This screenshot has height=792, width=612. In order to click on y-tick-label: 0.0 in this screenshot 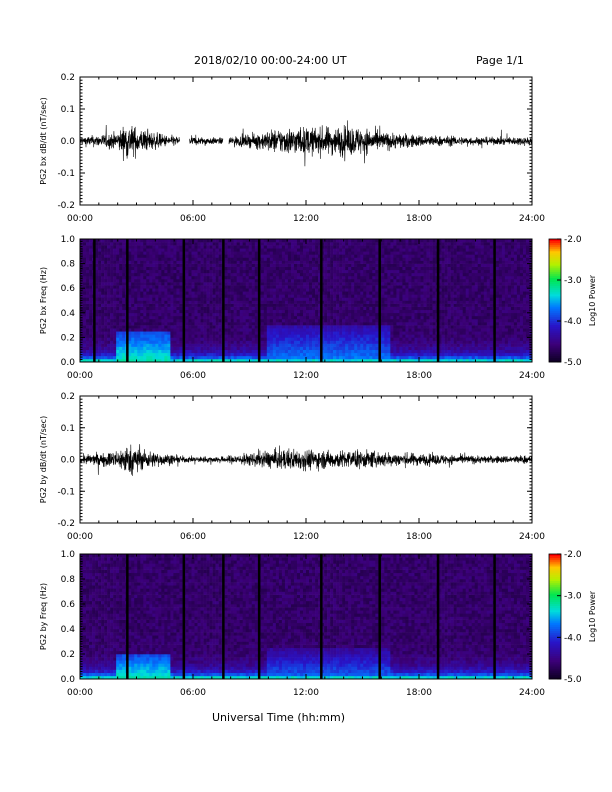, I will do `click(68, 142)`.